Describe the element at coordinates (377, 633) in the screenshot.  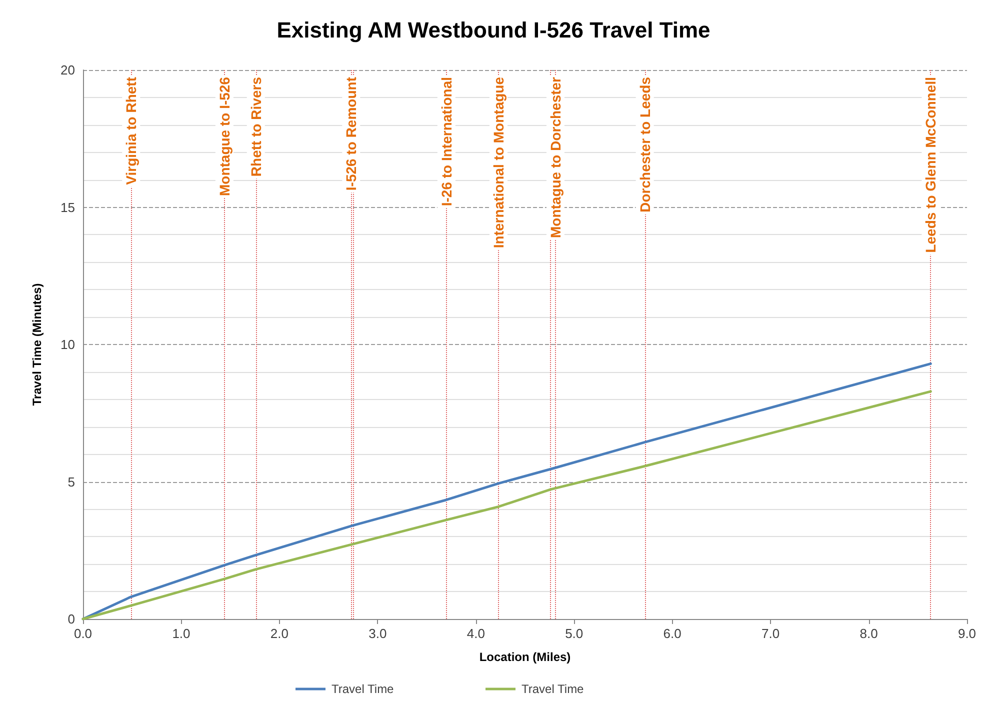
I see `x-tick-label: 3.0` at that location.